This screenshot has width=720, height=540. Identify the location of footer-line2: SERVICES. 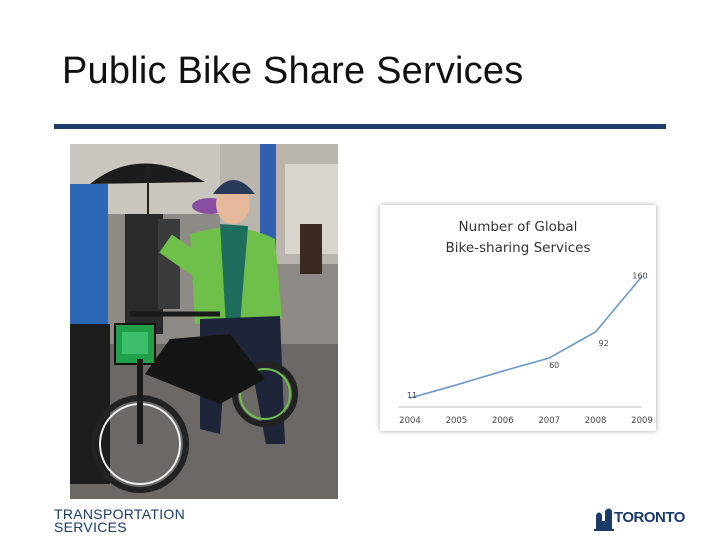
(90, 527).